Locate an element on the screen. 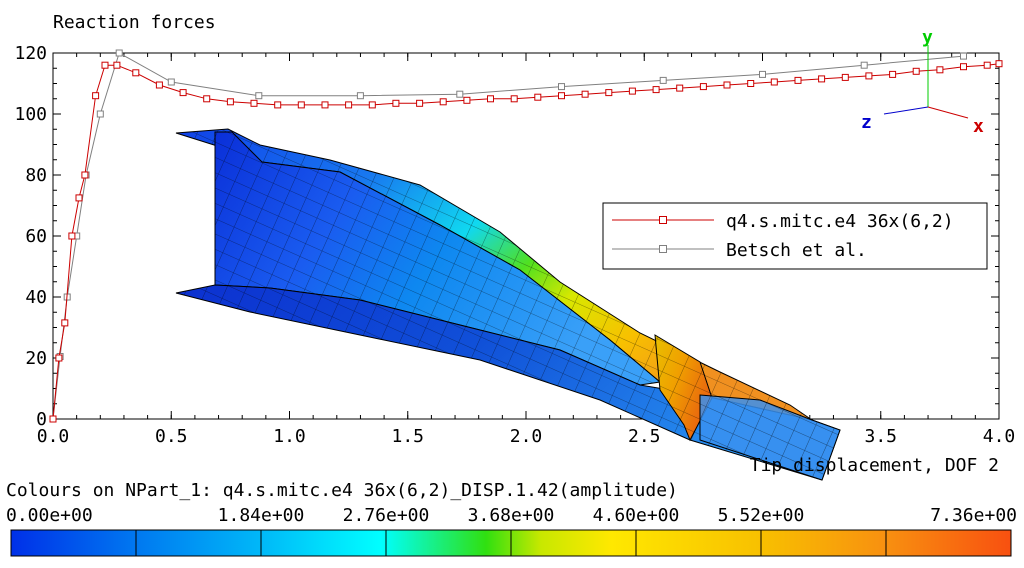  x-tick-label: 1.0 is located at coordinates (289, 436).